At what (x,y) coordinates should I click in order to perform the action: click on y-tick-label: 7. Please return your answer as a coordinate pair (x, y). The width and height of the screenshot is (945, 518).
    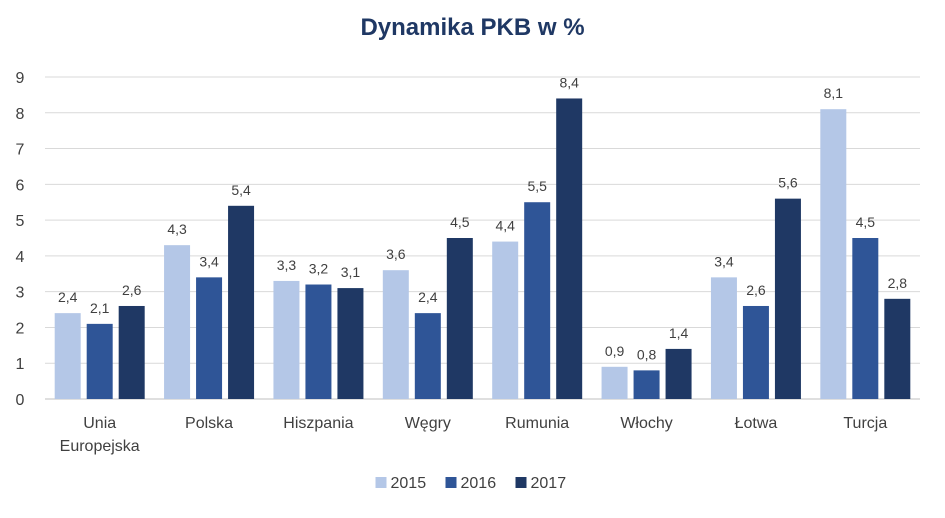
    Looking at the image, I should click on (20, 150).